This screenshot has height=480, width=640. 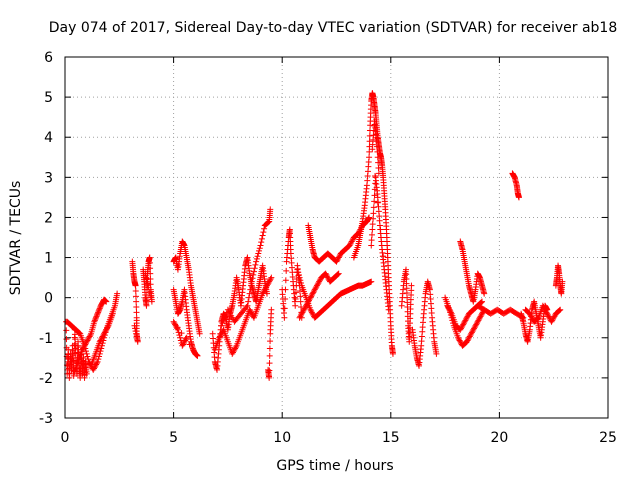 I want to click on y-axis-label: SDTVAR / TECUs, so click(x=16, y=238).